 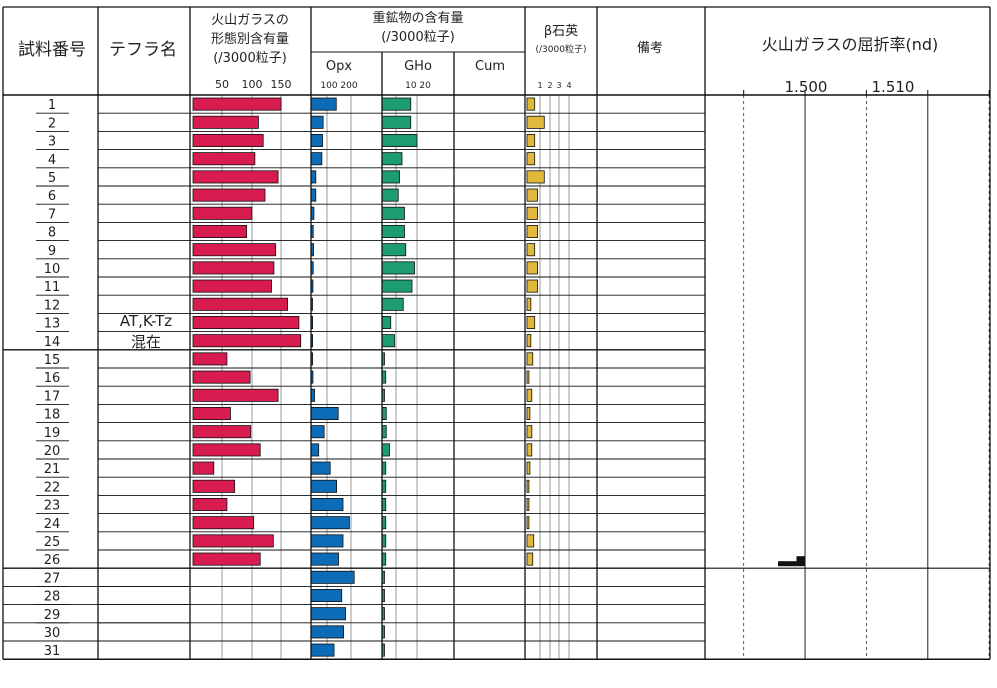 I want to click on bar-β石英-7, so click(x=532, y=213).